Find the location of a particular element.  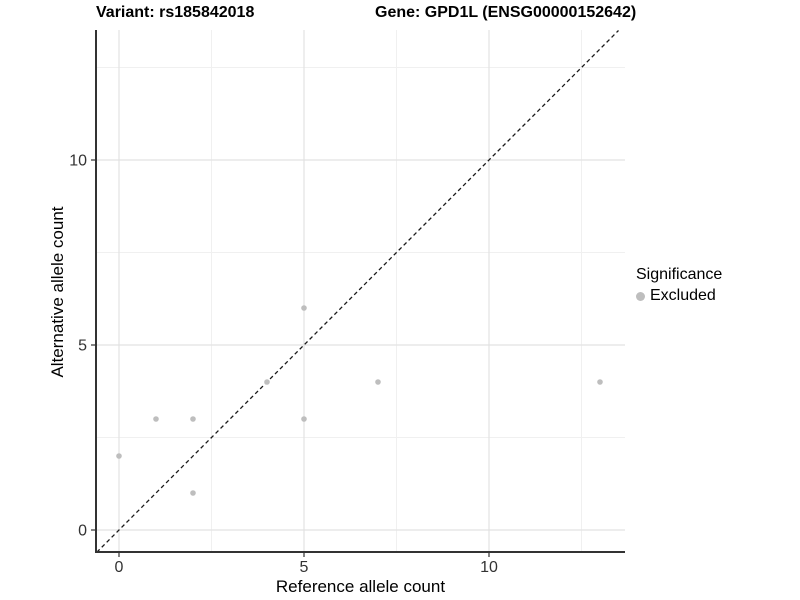

x-tick-label: 5 is located at coordinates (304, 567).